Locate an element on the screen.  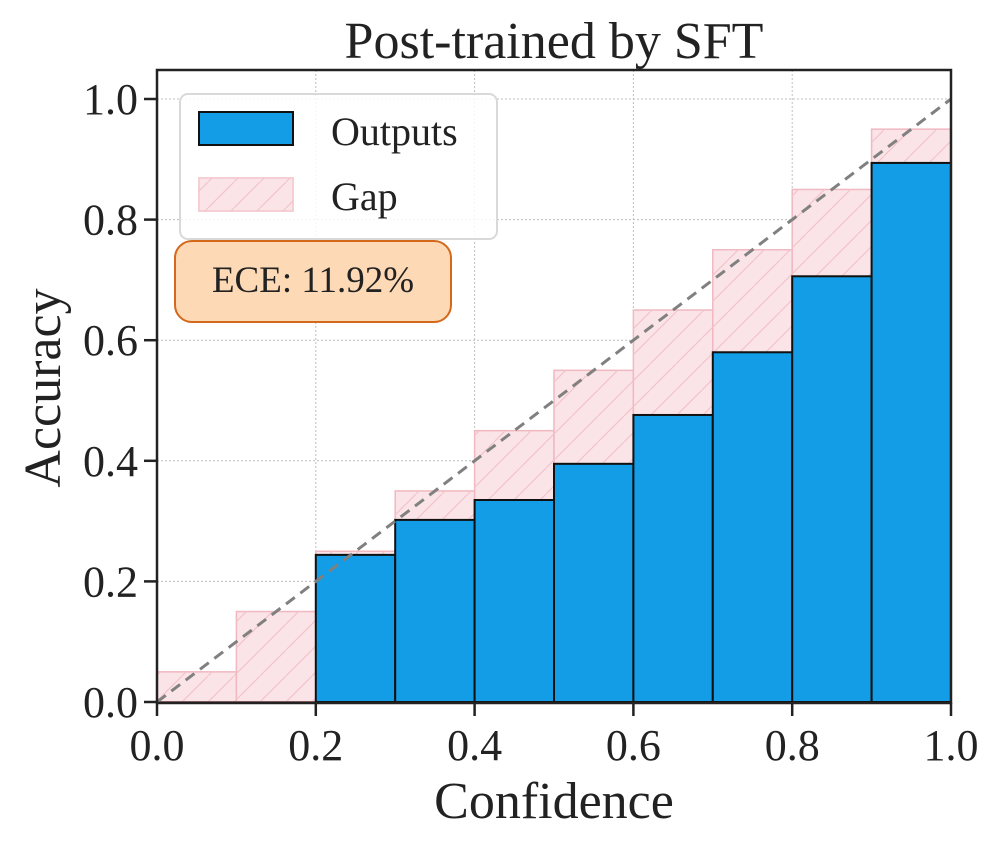
ece-annotation: ECE: 11.92% is located at coordinates (313, 281).